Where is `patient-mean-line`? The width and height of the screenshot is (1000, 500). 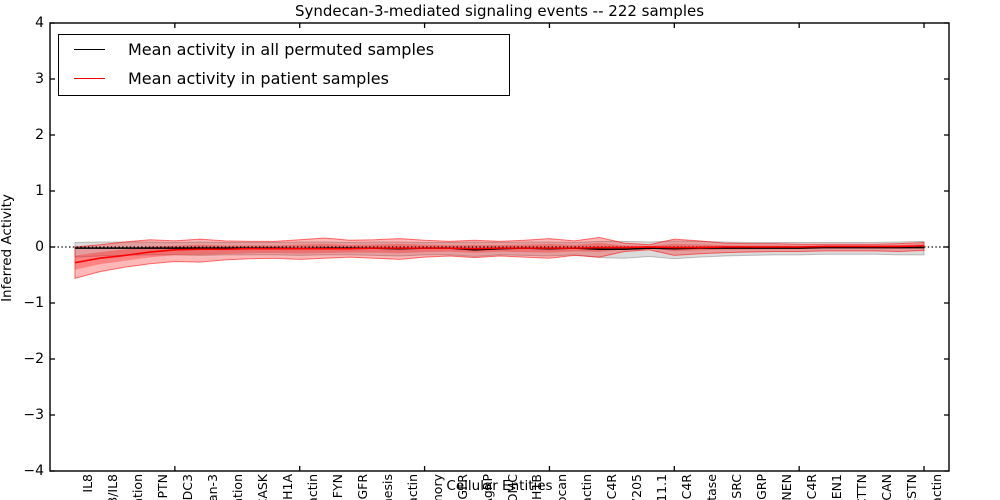 patient-mean-line is located at coordinates (499, 254).